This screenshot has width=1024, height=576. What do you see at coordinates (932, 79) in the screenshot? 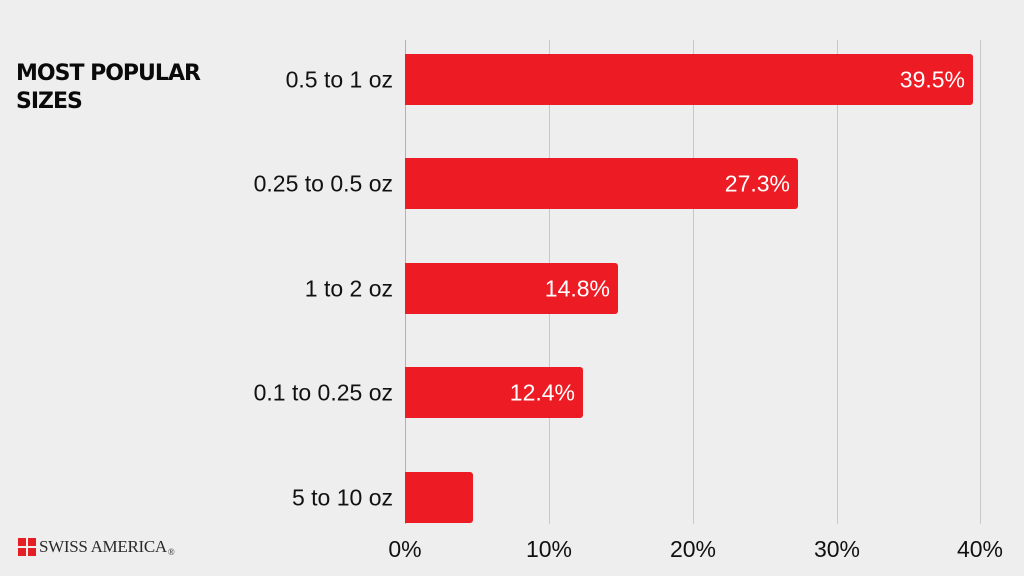
I see `bar-value-label: 39.5%` at bounding box center [932, 79].